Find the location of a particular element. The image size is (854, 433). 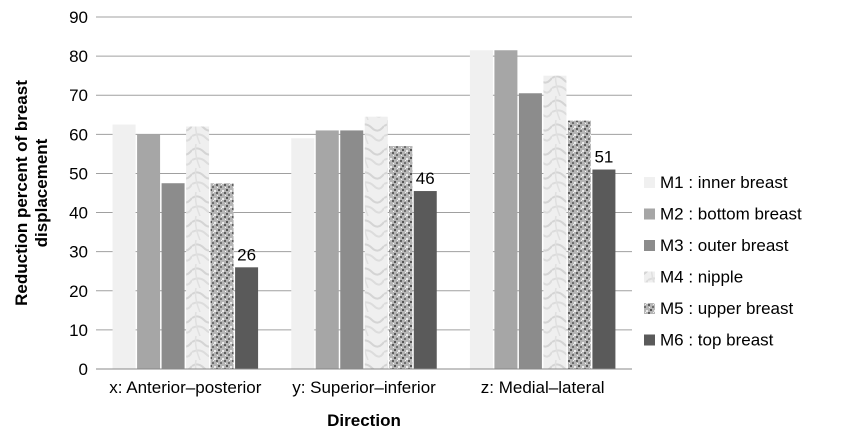

legend-swatch-m1 is located at coordinates (649, 182).